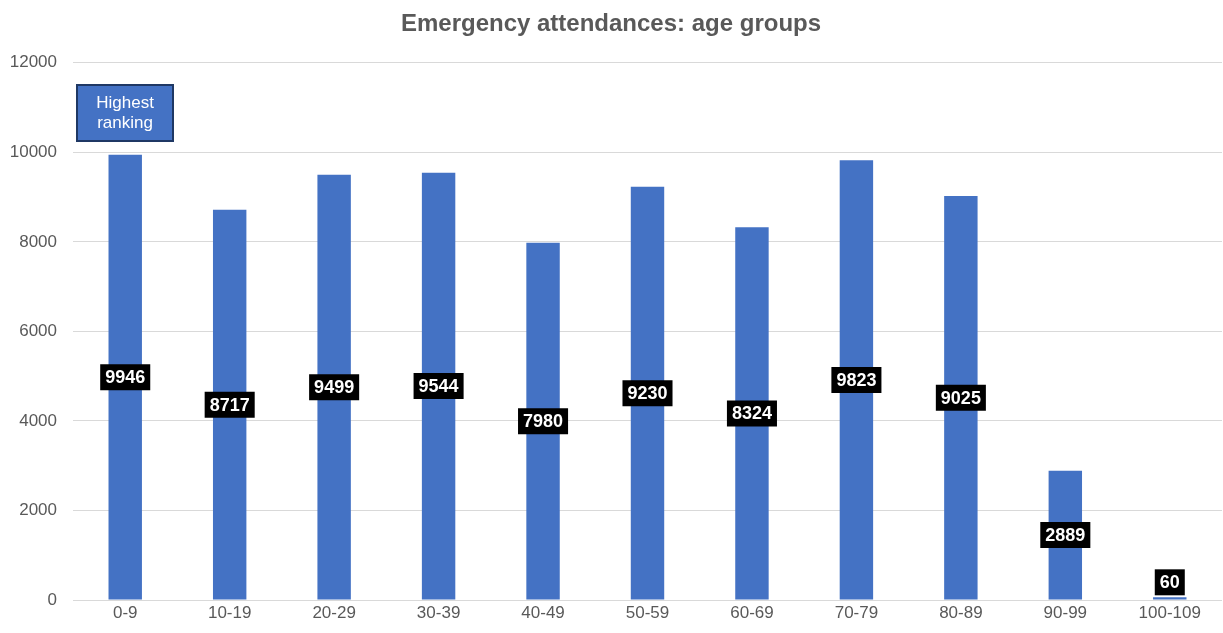 This screenshot has width=1223, height=633. I want to click on y-tick-label: 2000, so click(38, 510).